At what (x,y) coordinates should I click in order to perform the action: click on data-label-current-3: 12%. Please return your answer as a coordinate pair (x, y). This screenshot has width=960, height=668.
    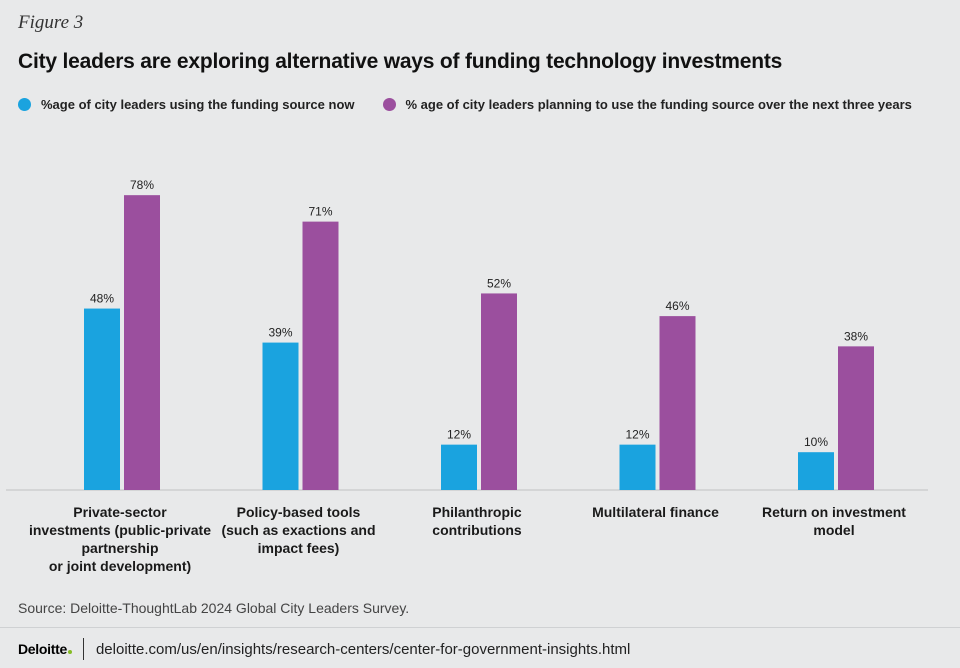
    Looking at the image, I should click on (637, 435).